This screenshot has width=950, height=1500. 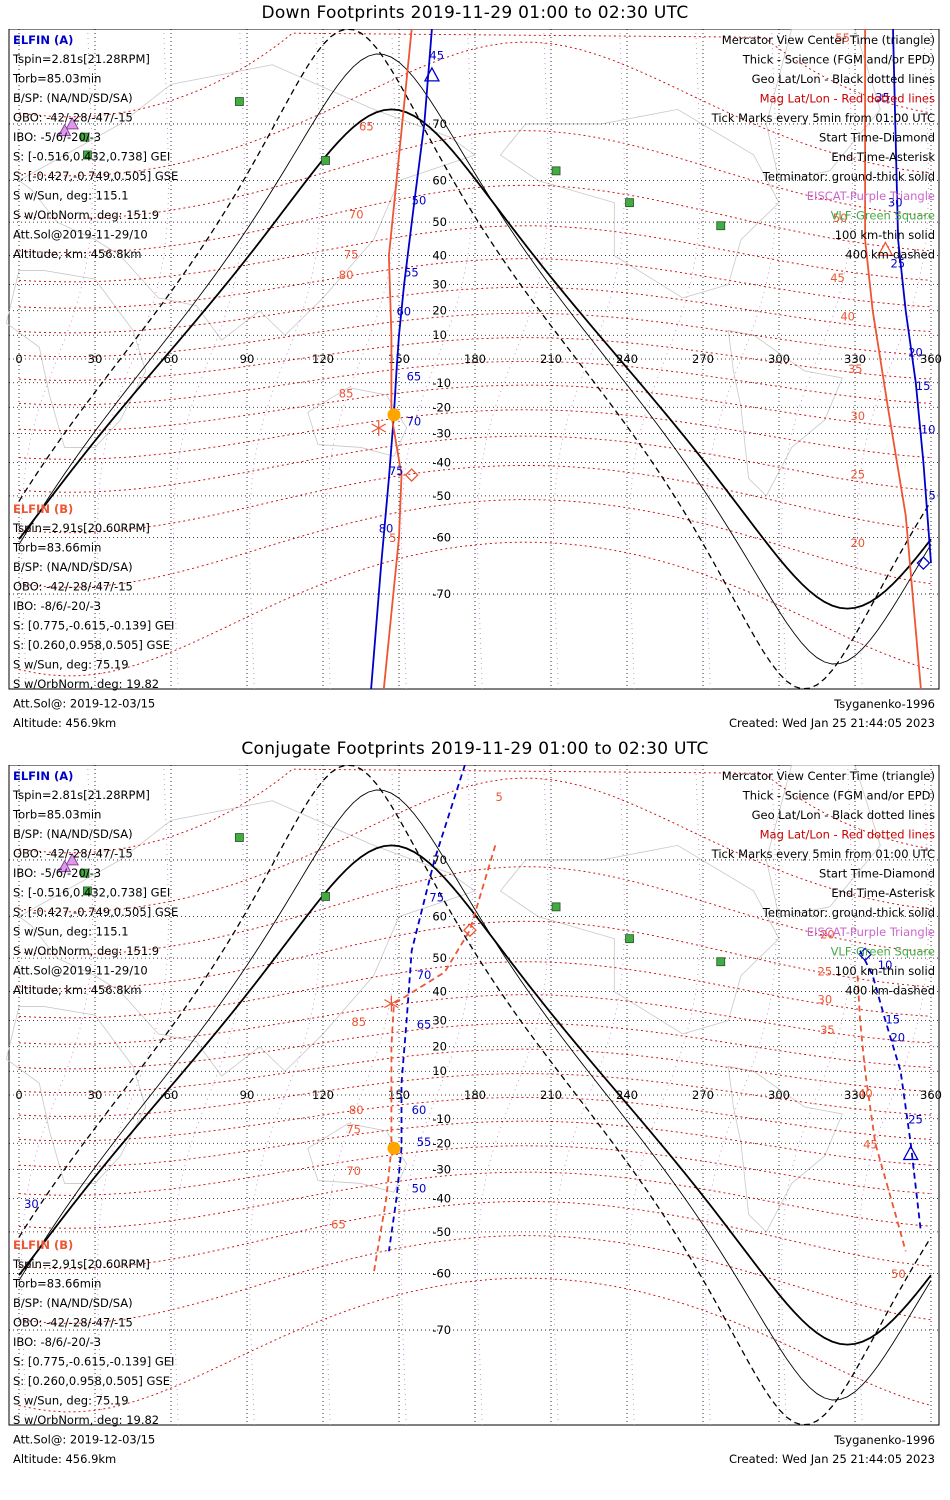 What do you see at coordinates (439, 222) in the screenshot?
I see `y-tick-label: 50` at bounding box center [439, 222].